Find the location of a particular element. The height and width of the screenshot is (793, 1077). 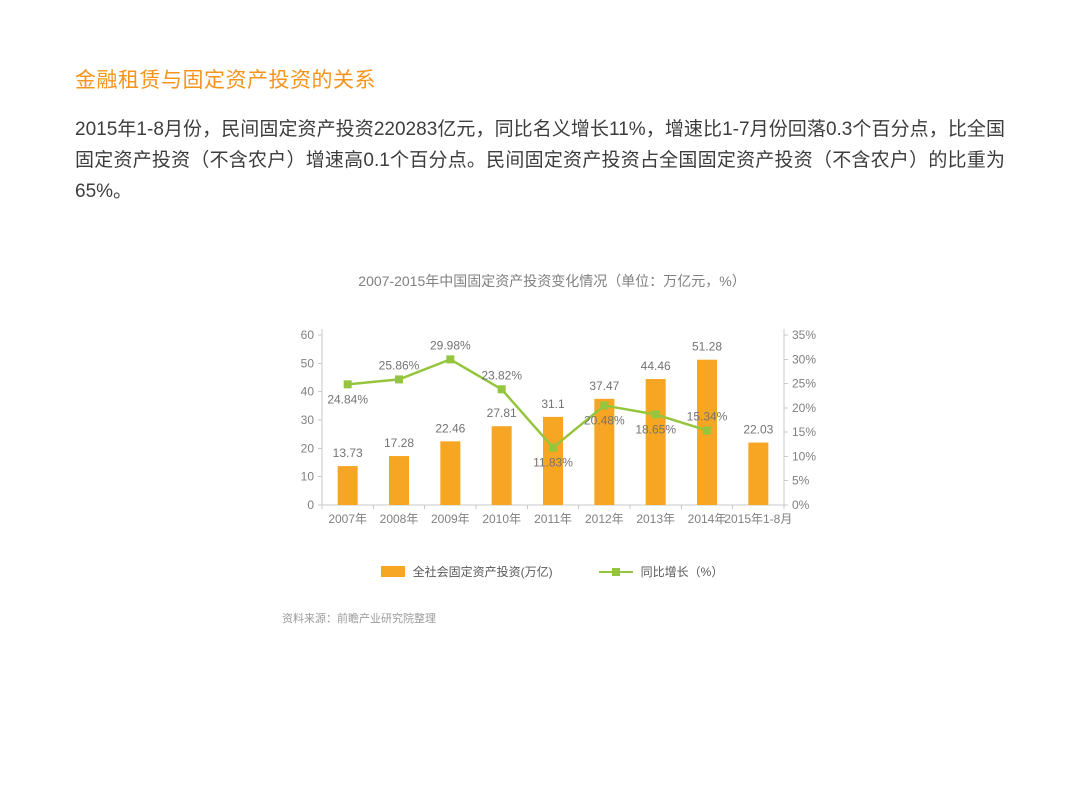

svg-text: 29.98% is located at coordinates (450, 345).